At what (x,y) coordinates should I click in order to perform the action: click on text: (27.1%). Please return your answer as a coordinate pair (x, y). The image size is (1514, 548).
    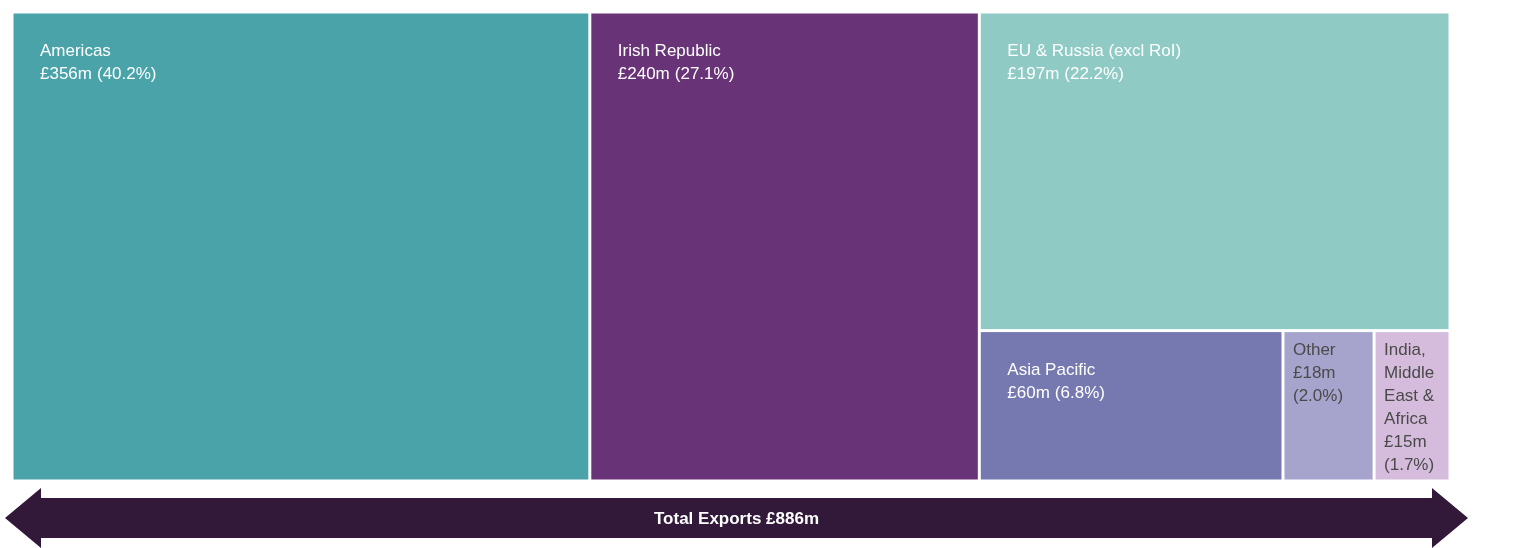
    Looking at the image, I should click on (704, 73).